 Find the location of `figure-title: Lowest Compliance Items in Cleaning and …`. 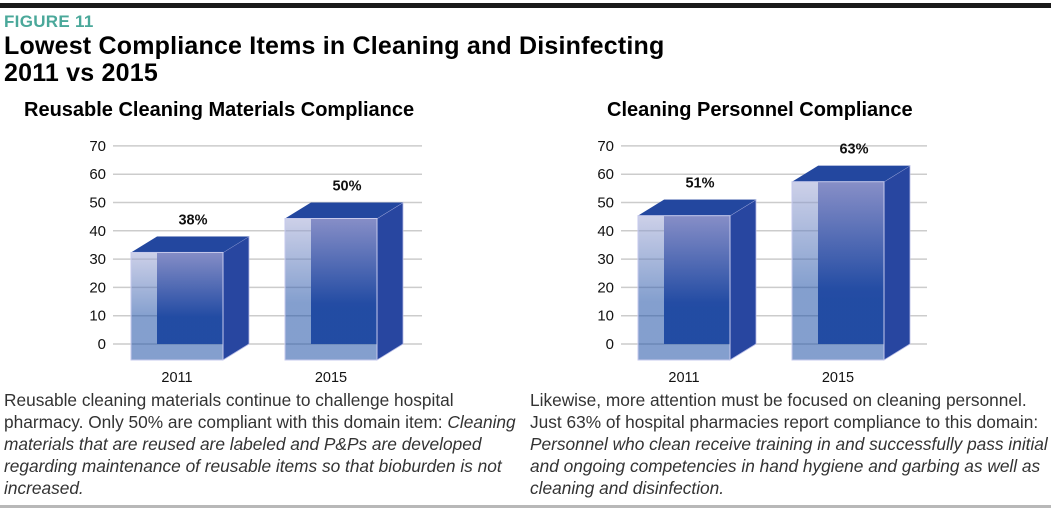

figure-title: Lowest Compliance Items in Cleaning and … is located at coordinates (334, 60).